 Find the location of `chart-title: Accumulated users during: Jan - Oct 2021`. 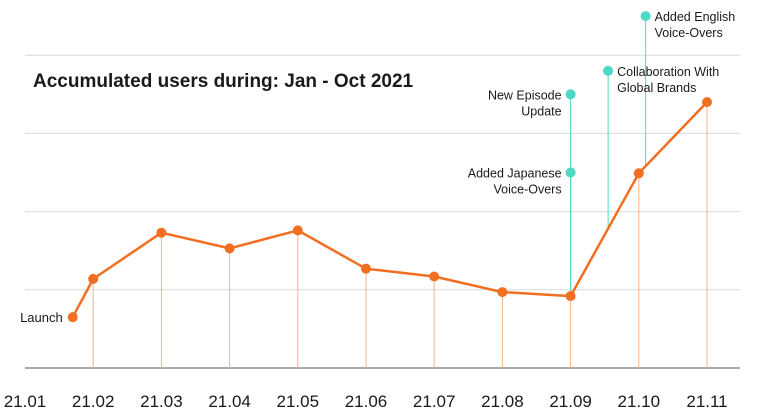

chart-title: Accumulated users during: Jan - Oct 2021 is located at coordinates (223, 81).